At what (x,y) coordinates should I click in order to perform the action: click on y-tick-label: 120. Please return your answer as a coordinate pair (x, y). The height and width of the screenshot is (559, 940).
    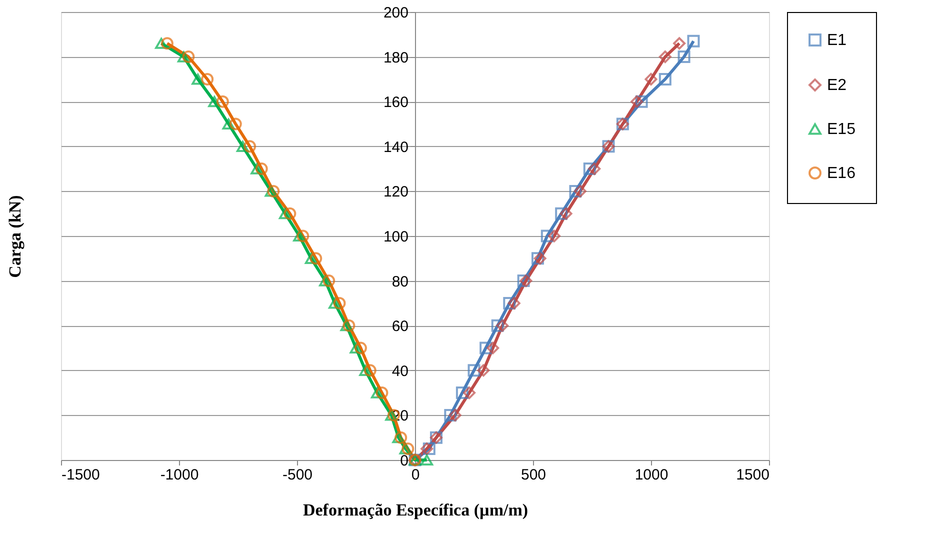
    Looking at the image, I should click on (395, 192).